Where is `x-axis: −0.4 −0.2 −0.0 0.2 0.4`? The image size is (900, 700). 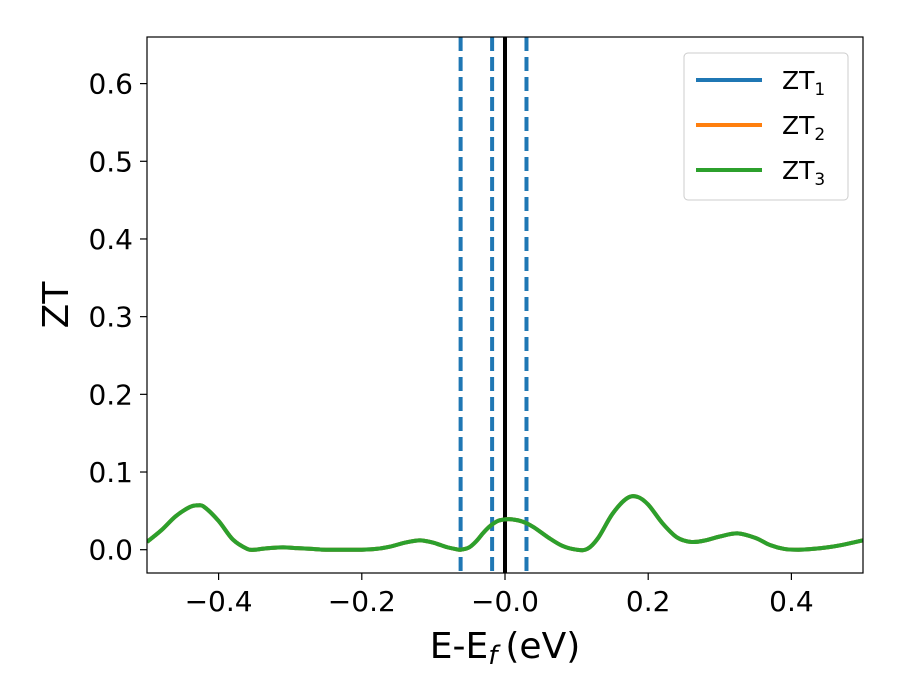 x-axis: −0.4 −0.2 −0.0 0.2 0.4 is located at coordinates (499, 595).